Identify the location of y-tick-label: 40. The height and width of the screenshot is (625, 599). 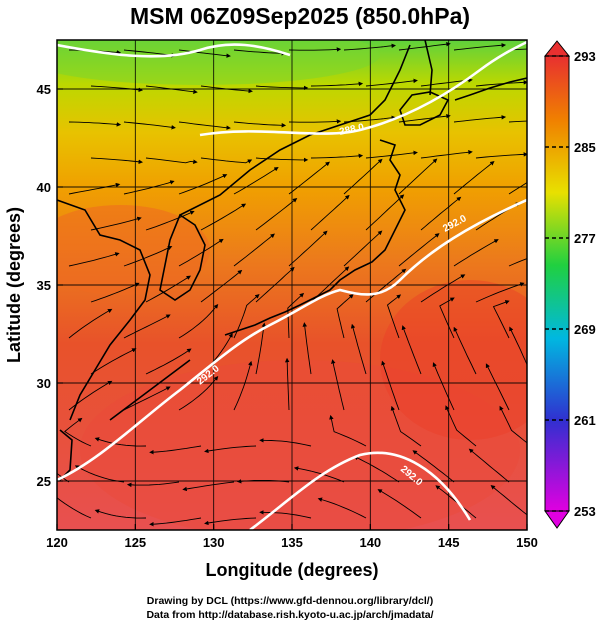
(44, 187).